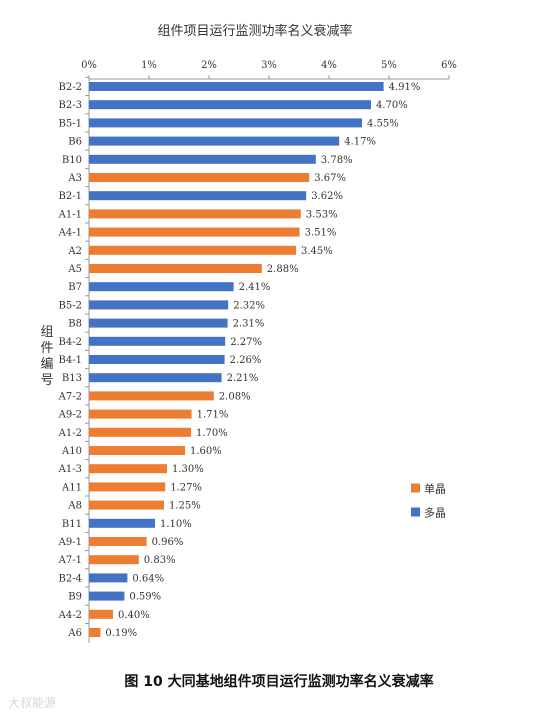  I want to click on category-label: A10, so click(71, 451).